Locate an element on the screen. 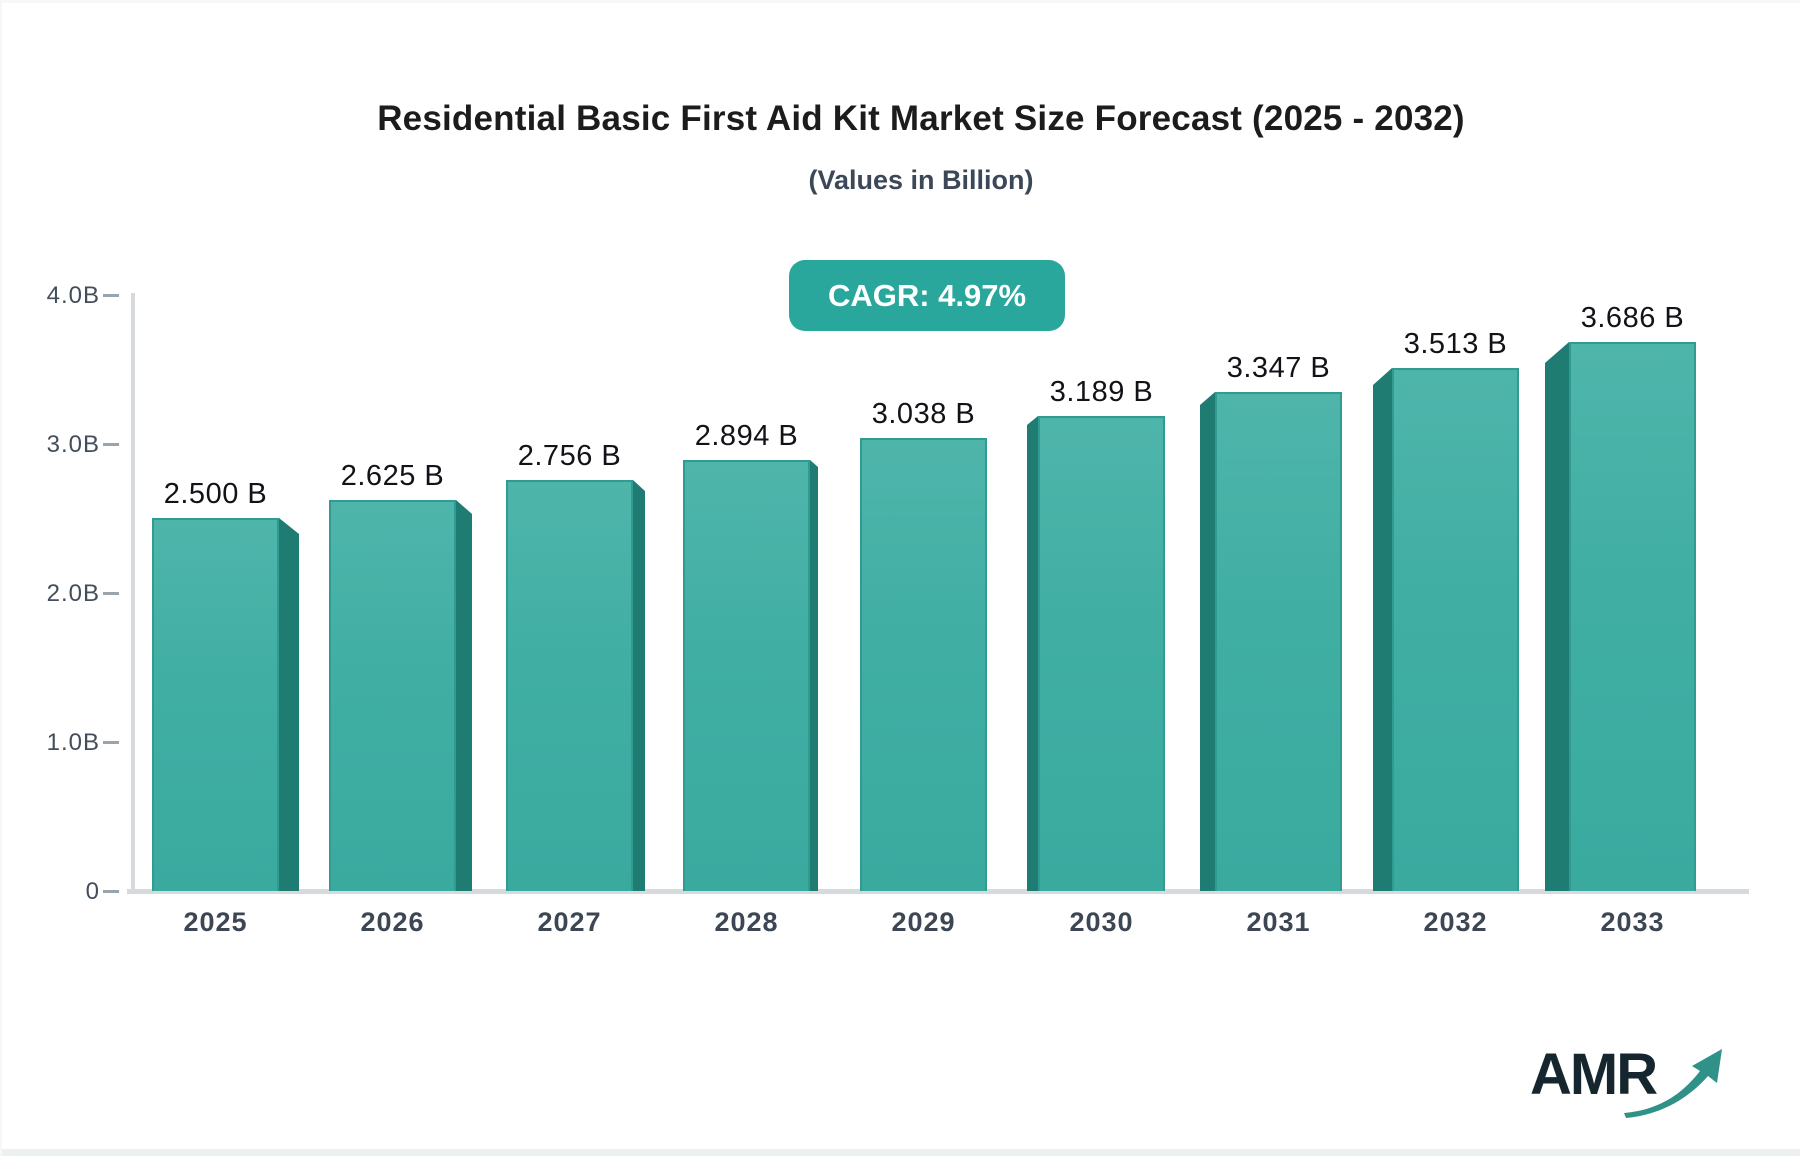  bar-2031 is located at coordinates (1271, 641).